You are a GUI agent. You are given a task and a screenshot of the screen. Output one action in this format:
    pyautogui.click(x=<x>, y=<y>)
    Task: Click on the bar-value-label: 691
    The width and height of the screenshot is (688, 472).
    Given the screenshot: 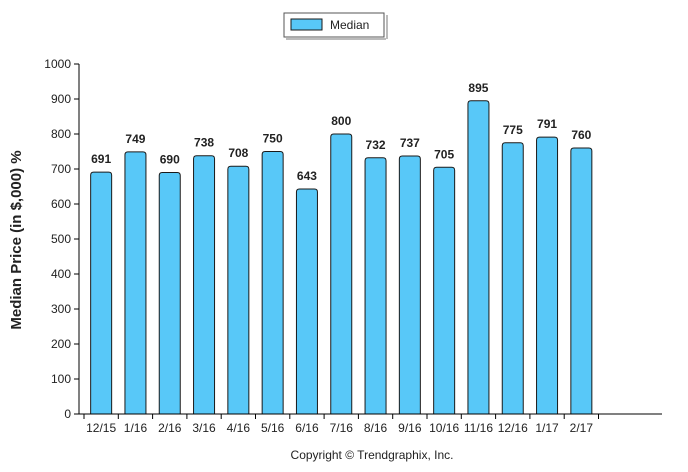 What is the action you would take?
    pyautogui.click(x=101, y=159)
    